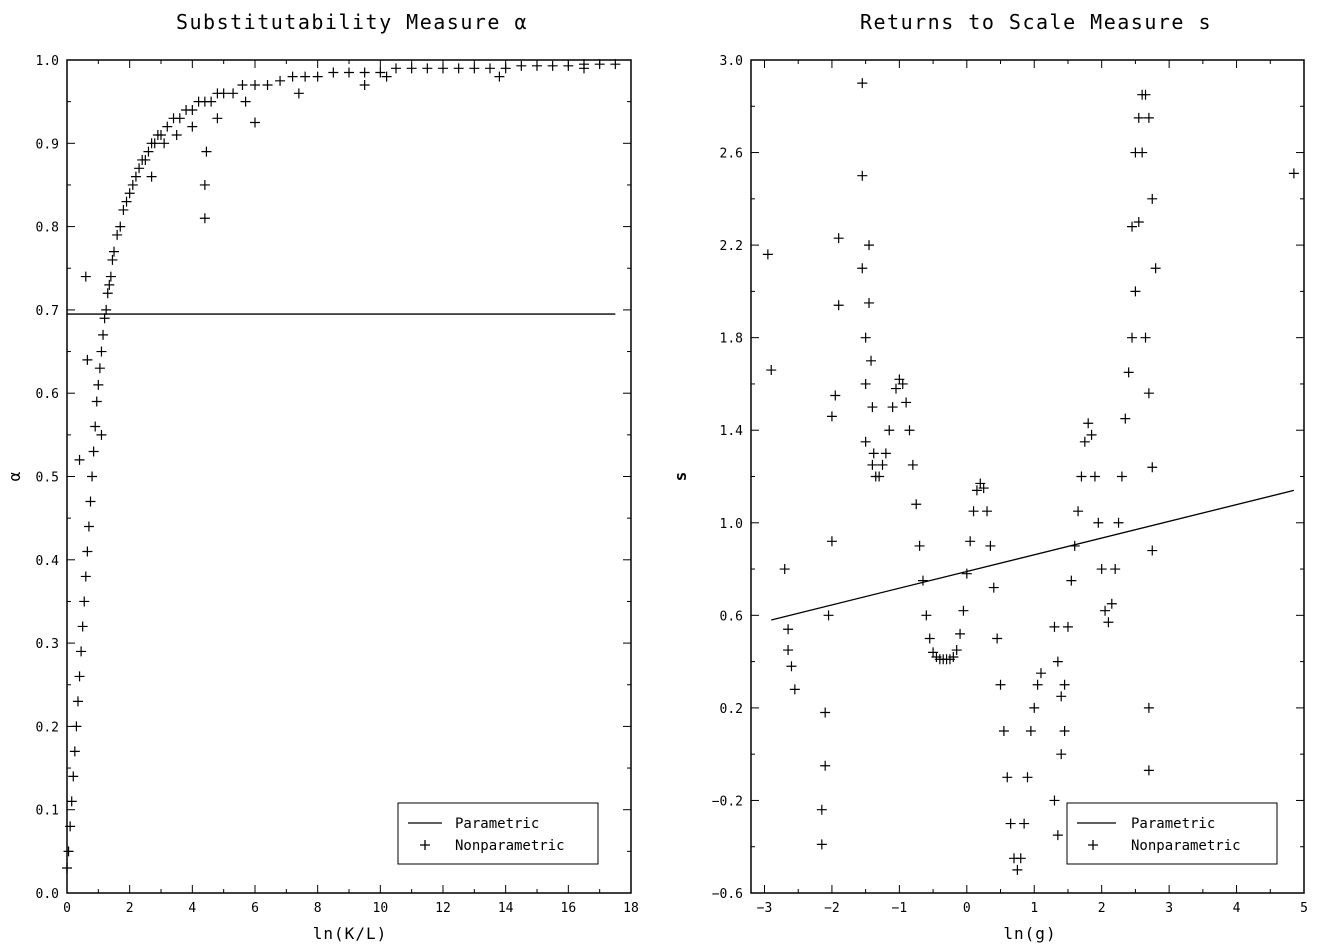 This screenshot has width=1329, height=947. What do you see at coordinates (47, 311) in the screenshot?
I see `alpha-y-tick-label: 0.7` at bounding box center [47, 311].